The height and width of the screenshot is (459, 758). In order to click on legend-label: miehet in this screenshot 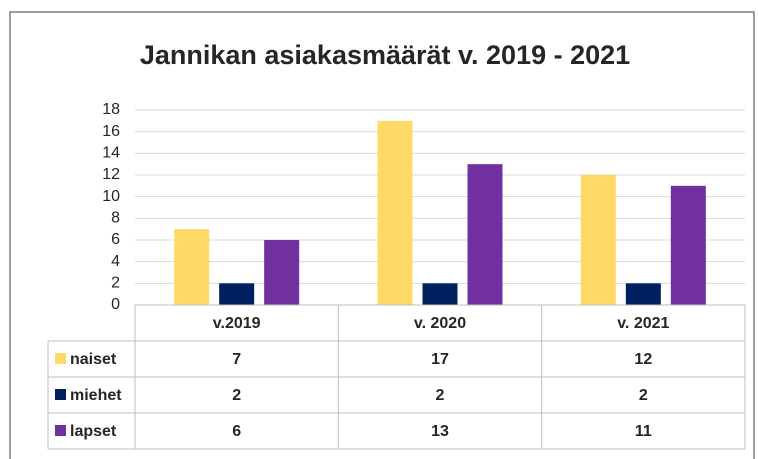, I will do `click(96, 395)`.